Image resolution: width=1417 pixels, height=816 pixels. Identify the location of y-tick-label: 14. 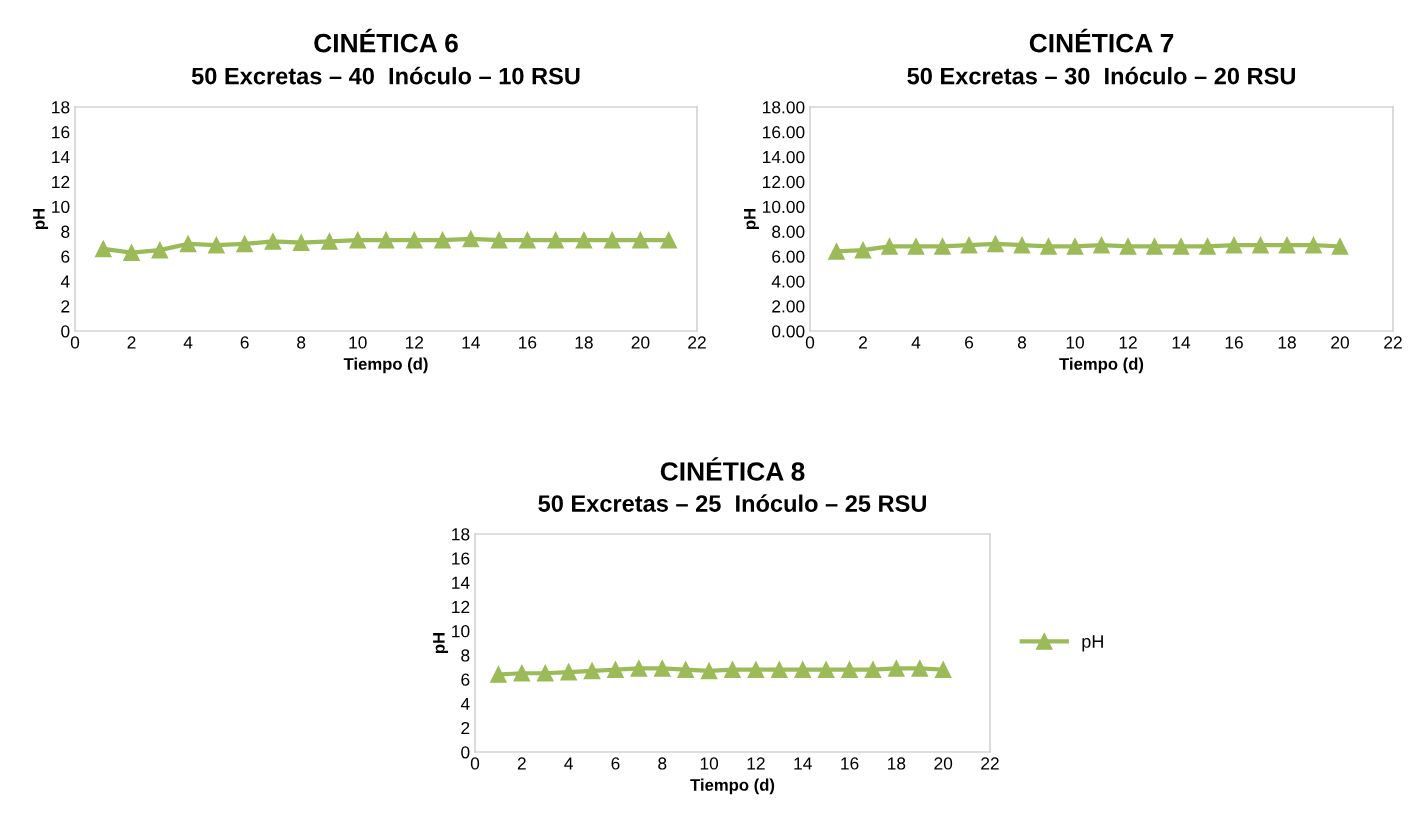
(61, 157).